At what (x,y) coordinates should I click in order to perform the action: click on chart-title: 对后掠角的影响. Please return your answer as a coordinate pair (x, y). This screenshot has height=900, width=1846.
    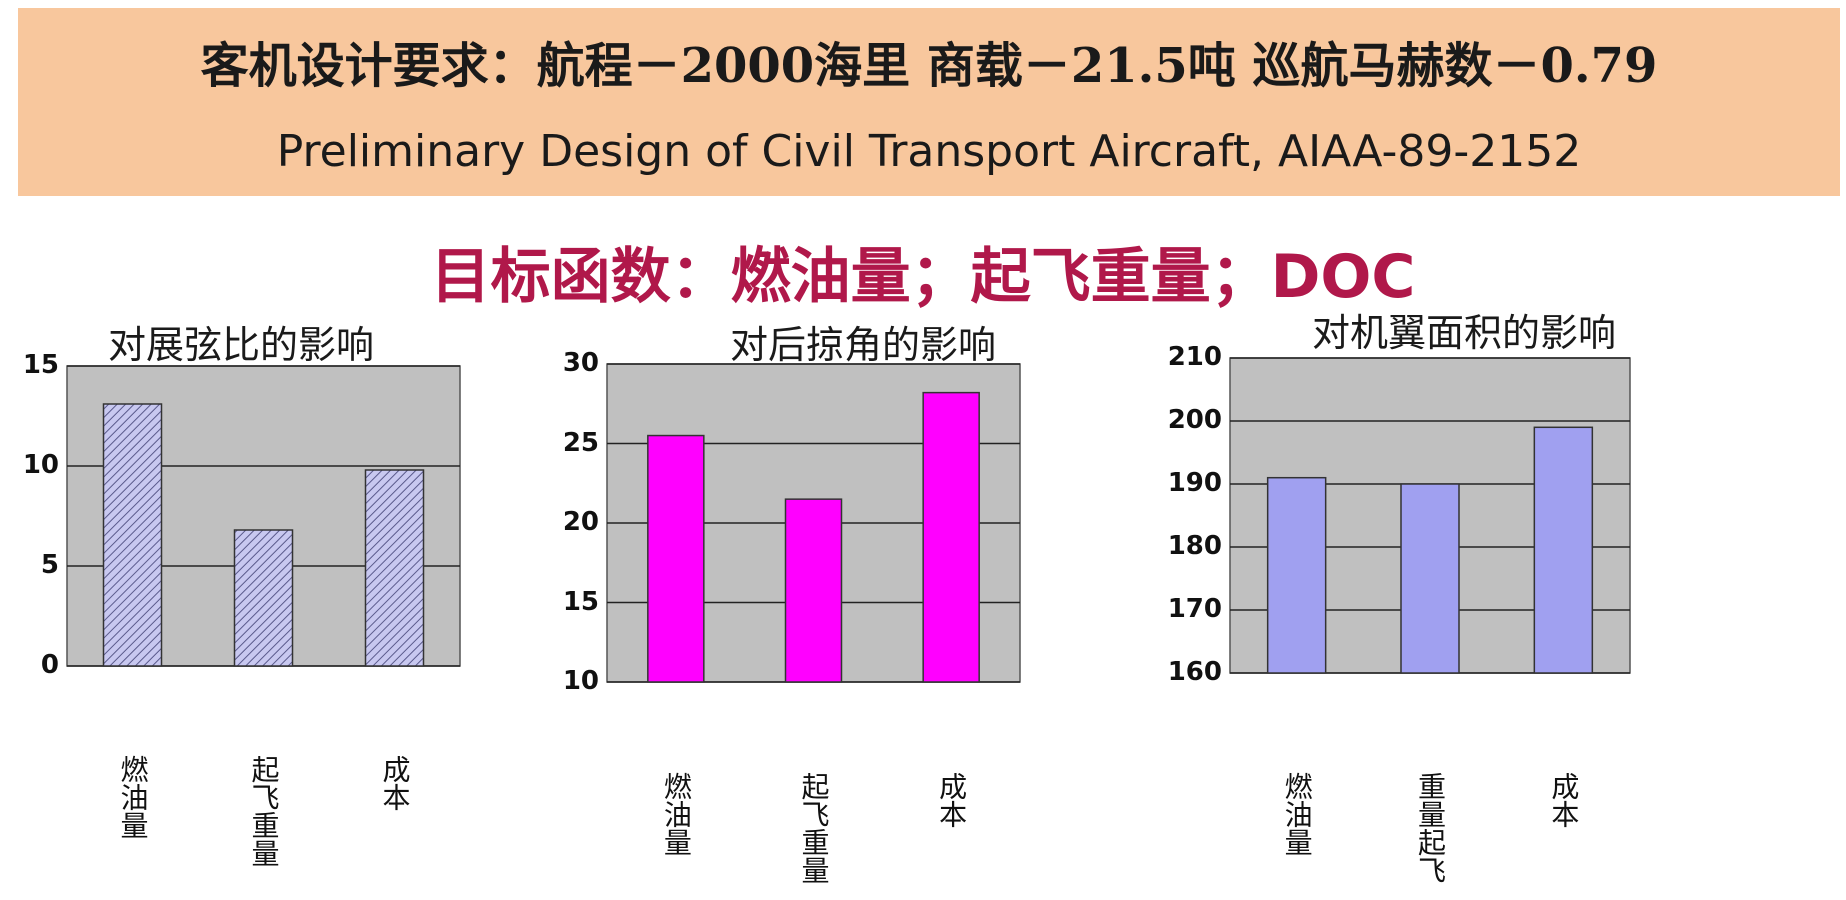
    Looking at the image, I should click on (863, 345).